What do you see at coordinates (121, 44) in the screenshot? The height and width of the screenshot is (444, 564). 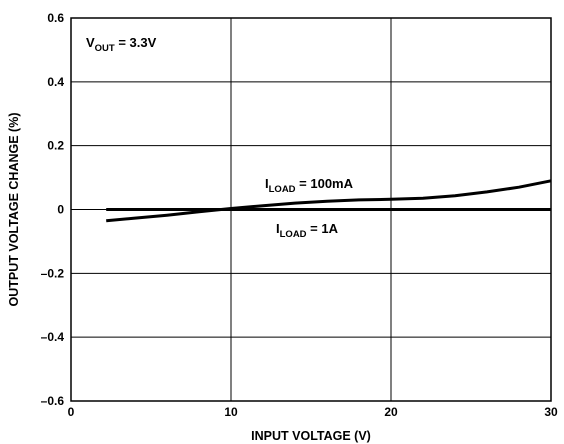 I see `vout-annotation: VOUT = 3.3V` at bounding box center [121, 44].